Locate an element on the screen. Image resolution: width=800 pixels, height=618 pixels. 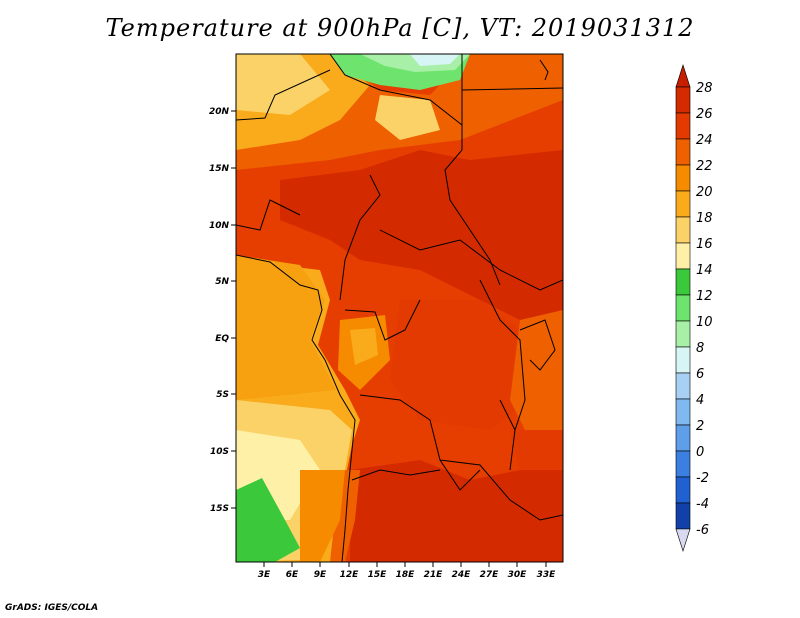
colorbar-bottom-arrow is located at coordinates (683, 540).